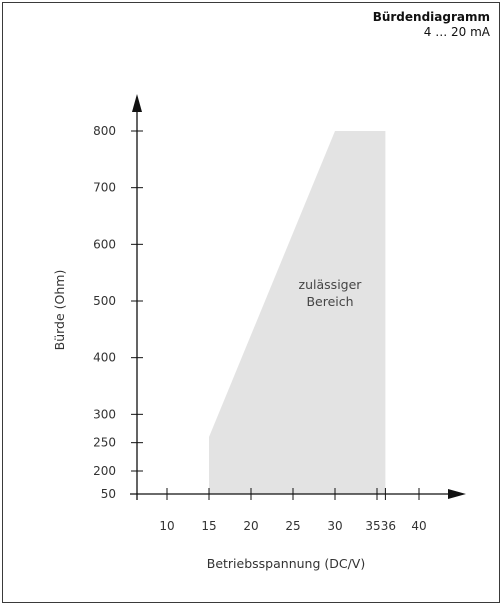  What do you see at coordinates (104, 188) in the screenshot?
I see `y-tick-label: 700` at bounding box center [104, 188].